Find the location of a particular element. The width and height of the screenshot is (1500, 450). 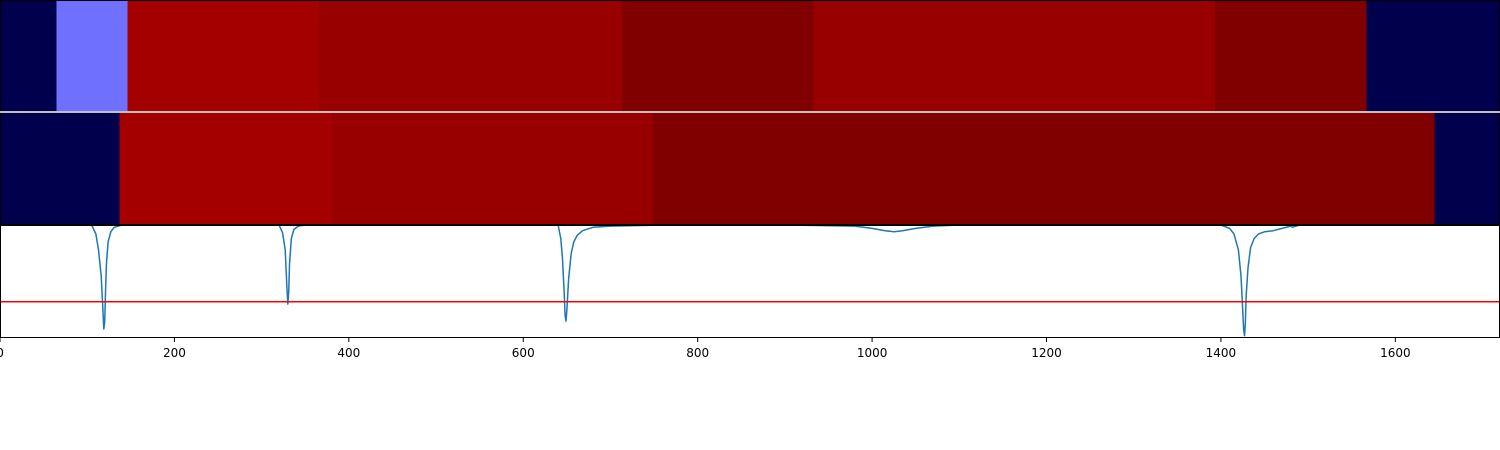

x-tick-label: 600 is located at coordinates (523, 353).